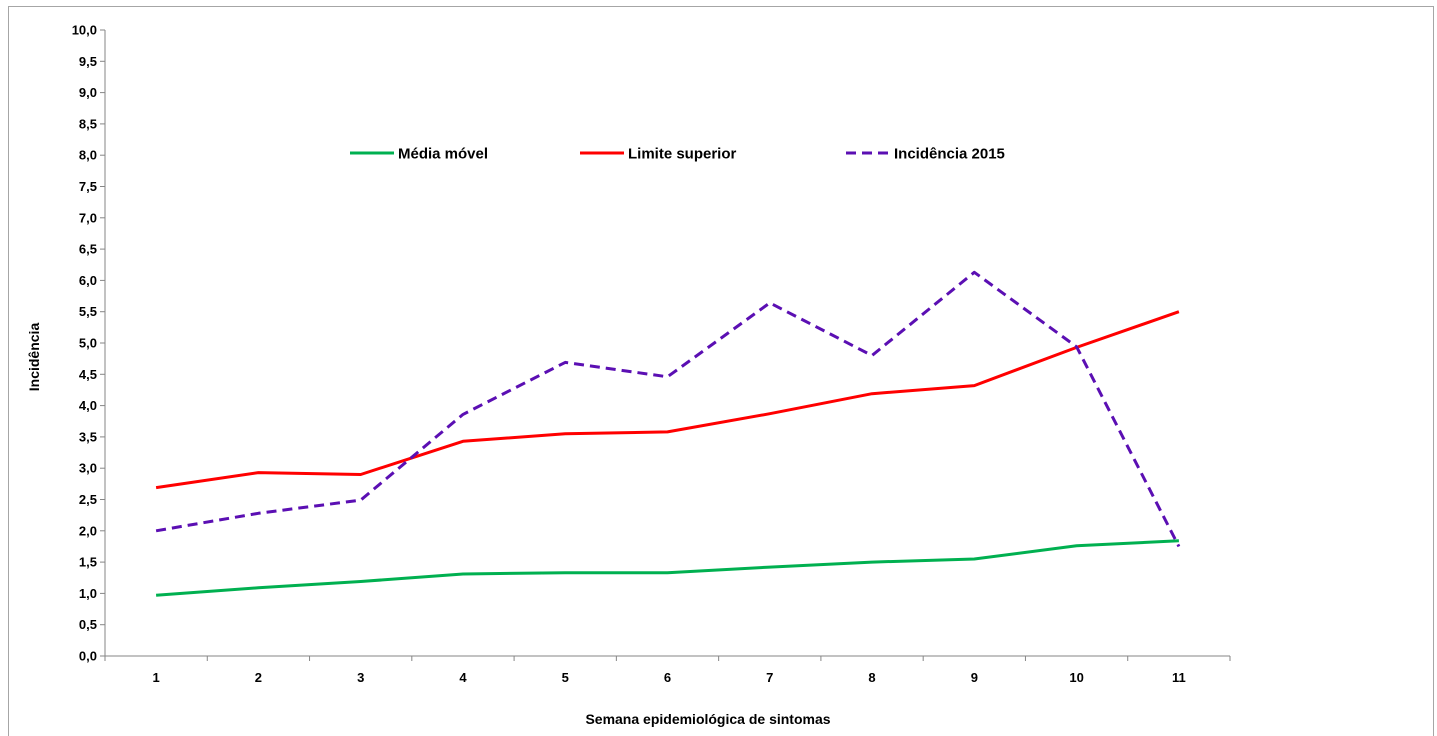 The image size is (1437, 736). I want to click on y-tick-label: 7,5, so click(88, 186).